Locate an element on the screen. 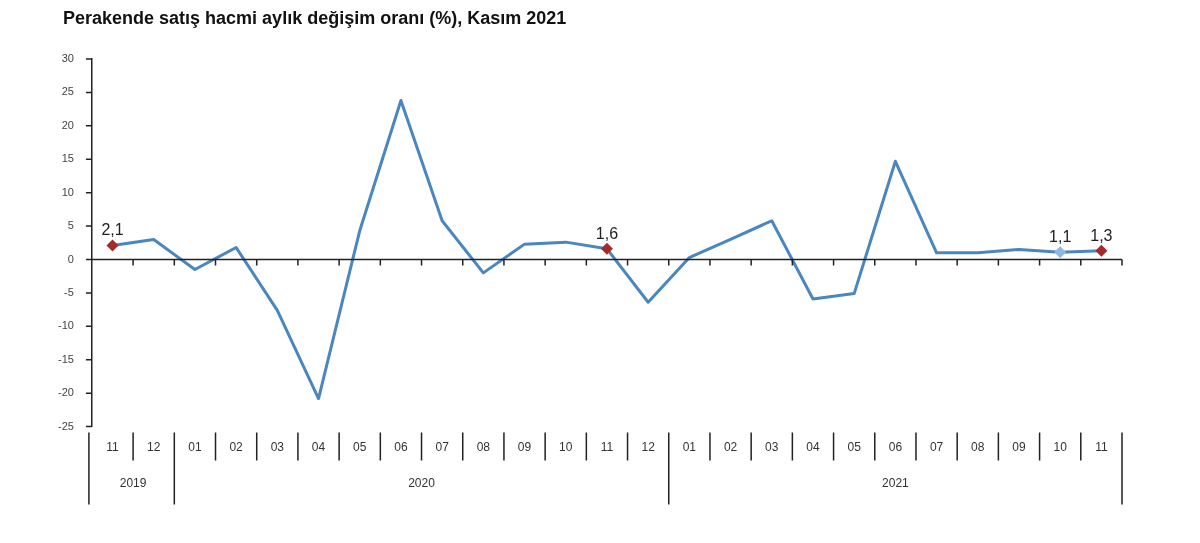  y-tick-label: 15 is located at coordinates (67, 158).